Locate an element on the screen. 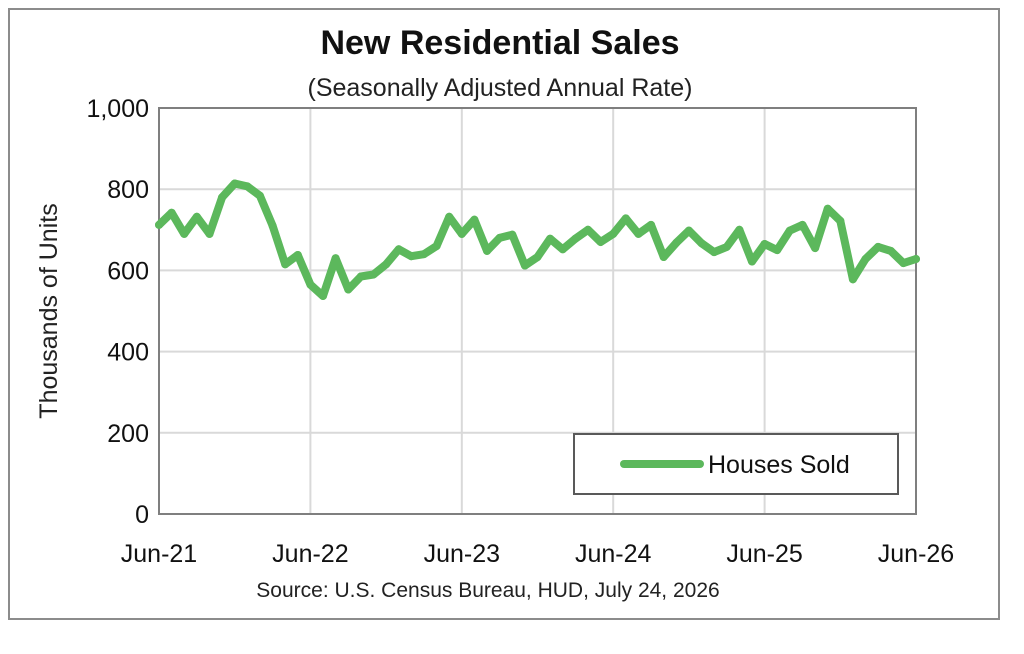 Image resolution: width=1024 pixels, height=654 pixels. y-axis-title: Thousands of Units is located at coordinates (49, 310).